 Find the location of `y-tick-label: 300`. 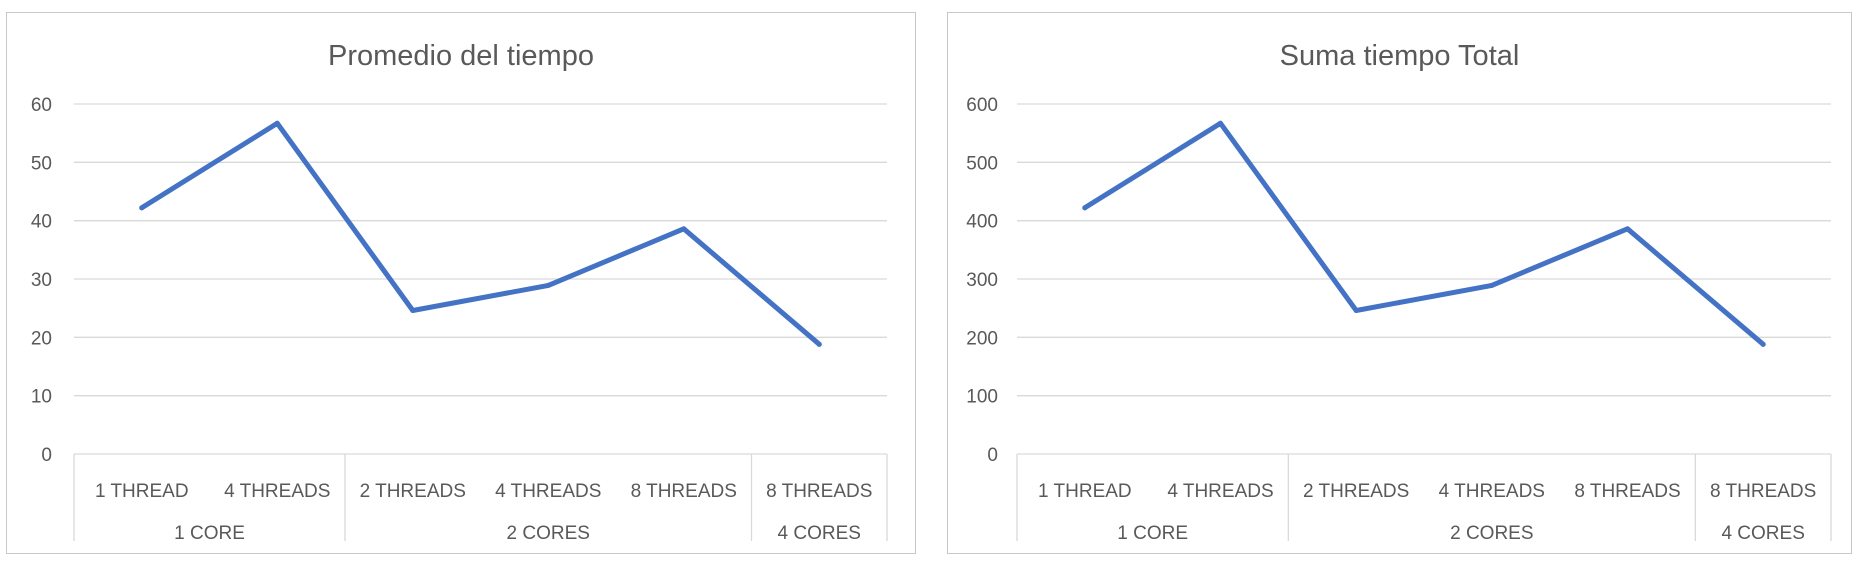

y-tick-label: 300 is located at coordinates (982, 280).